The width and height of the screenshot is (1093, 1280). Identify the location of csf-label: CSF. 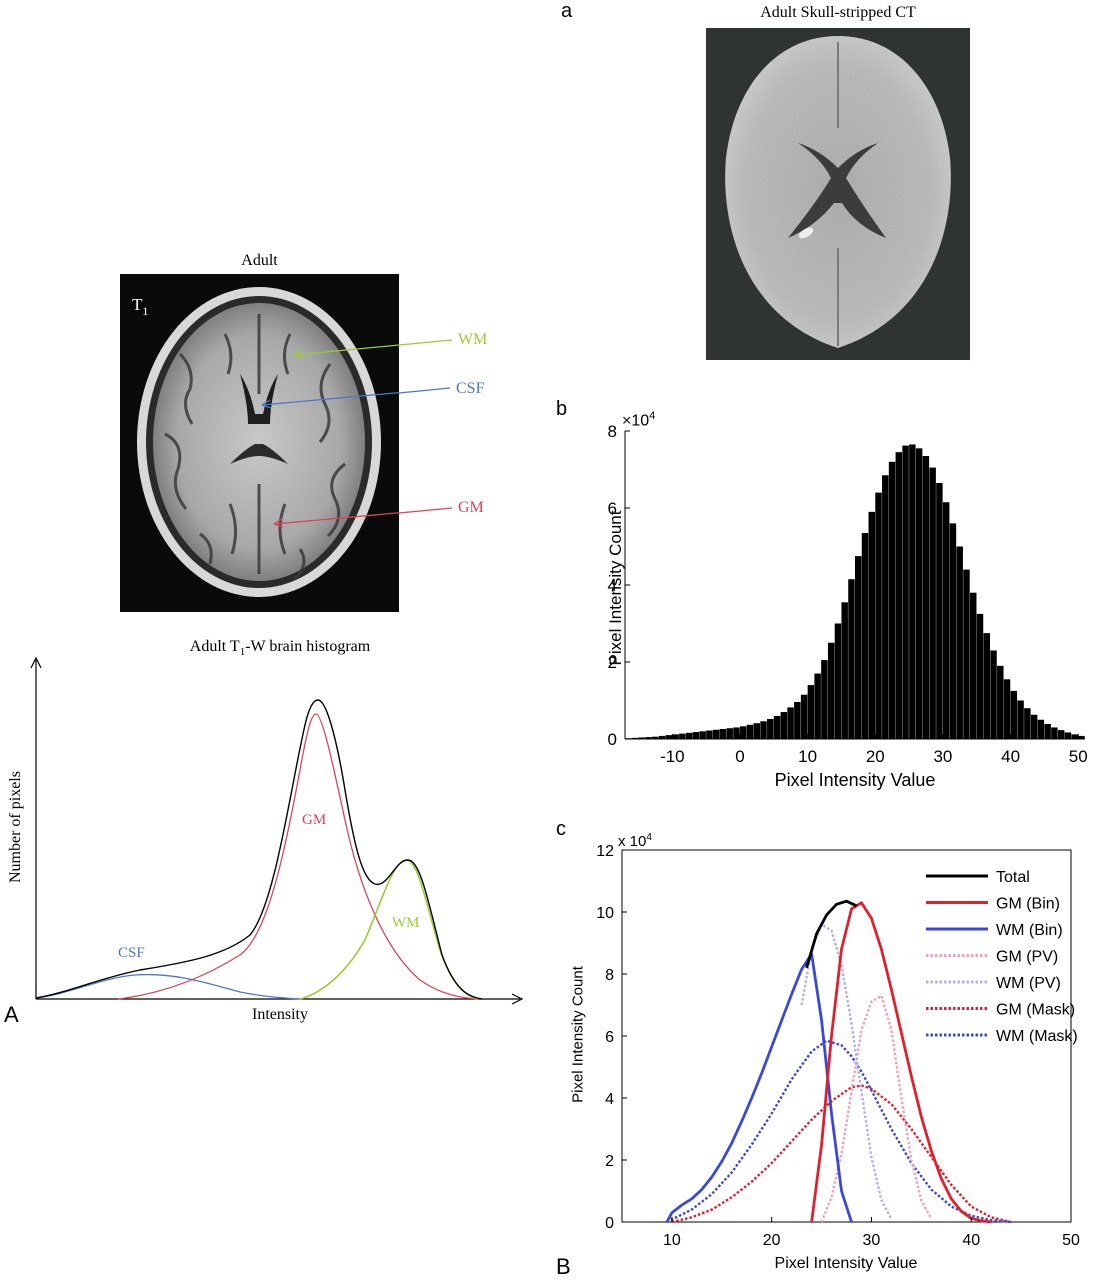
(470, 388).